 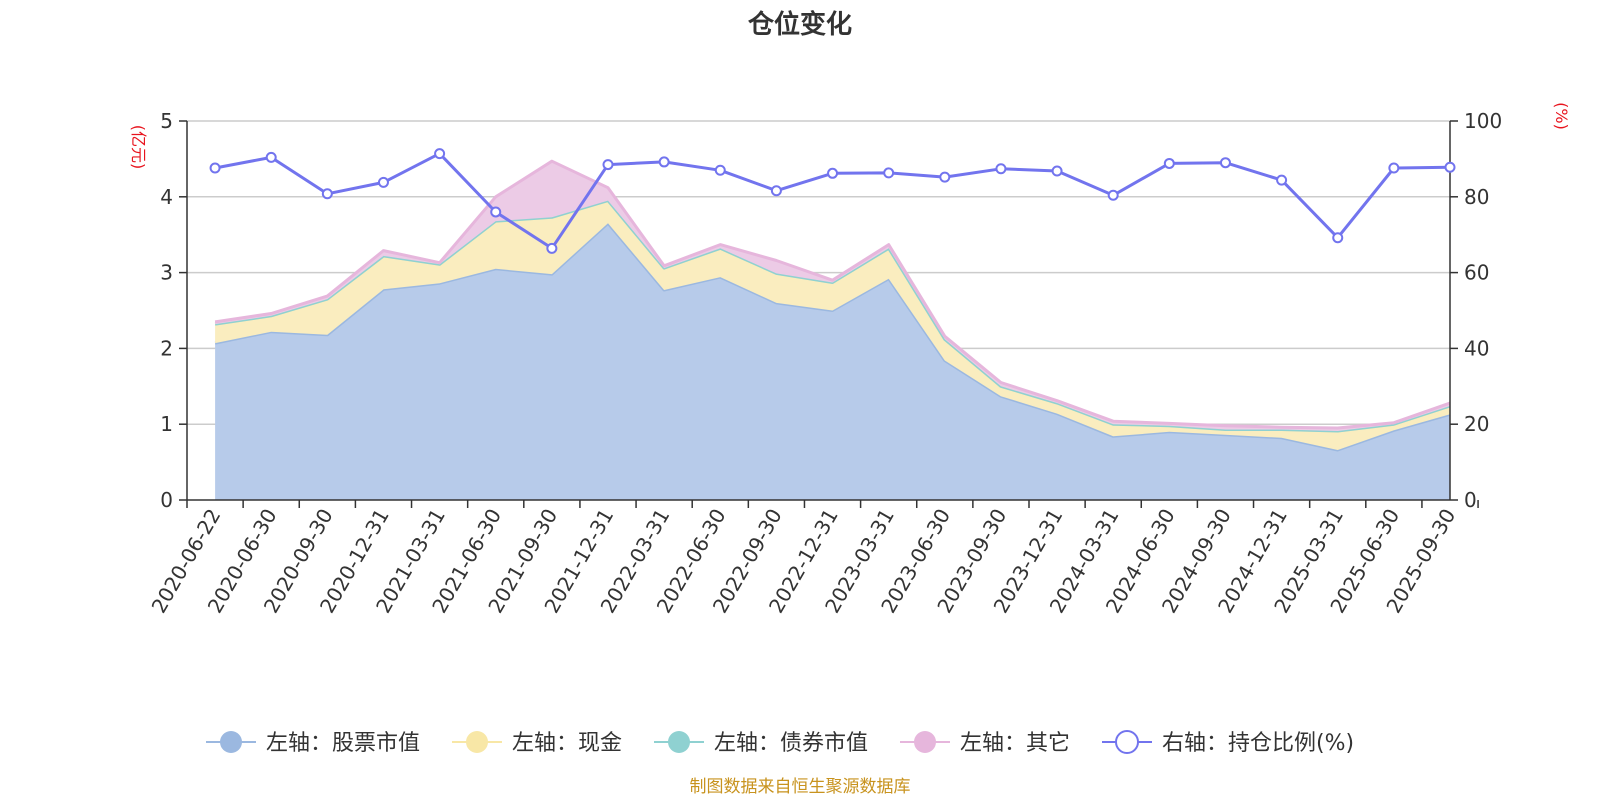 What do you see at coordinates (1476, 424) in the screenshot?
I see `right-tick-label: 20` at bounding box center [1476, 424].